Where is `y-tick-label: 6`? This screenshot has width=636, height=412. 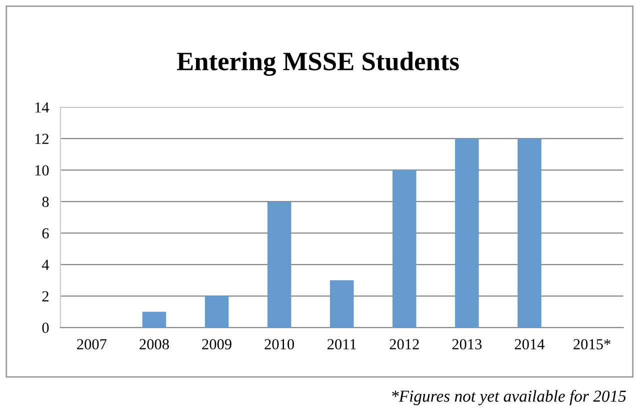 y-tick-label: 6 is located at coordinates (45, 233).